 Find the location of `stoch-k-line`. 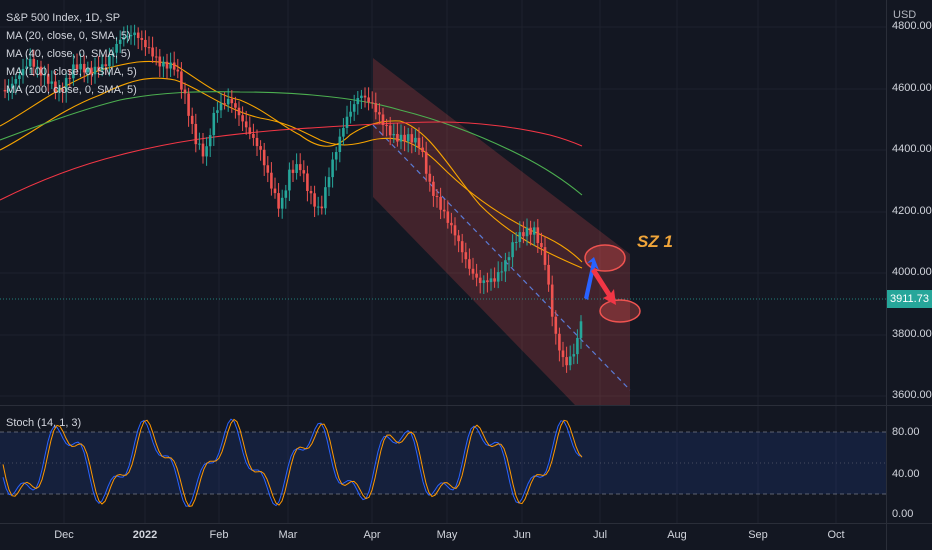

stoch-k-line is located at coordinates (292, 462).